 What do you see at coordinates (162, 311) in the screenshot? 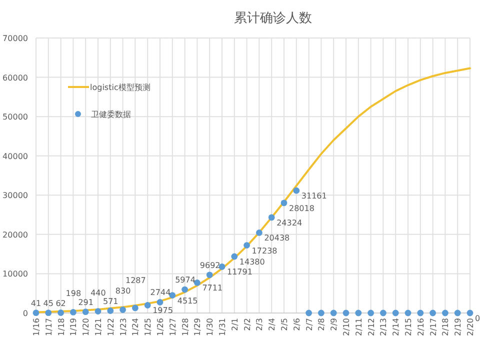
I see `data-label: 1975` at bounding box center [162, 311].